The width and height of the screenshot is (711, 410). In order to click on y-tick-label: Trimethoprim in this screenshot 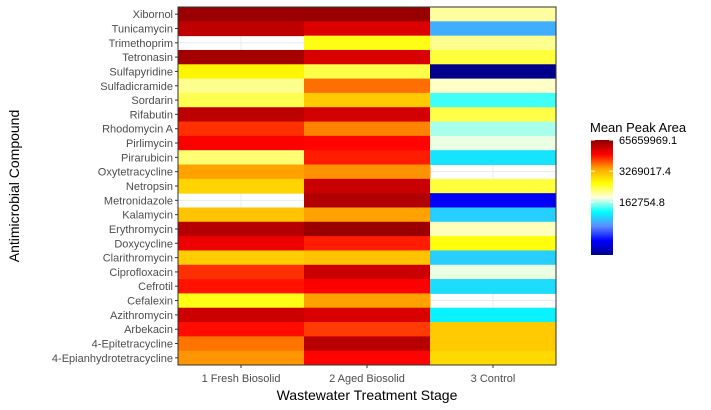, I will do `click(141, 44)`.